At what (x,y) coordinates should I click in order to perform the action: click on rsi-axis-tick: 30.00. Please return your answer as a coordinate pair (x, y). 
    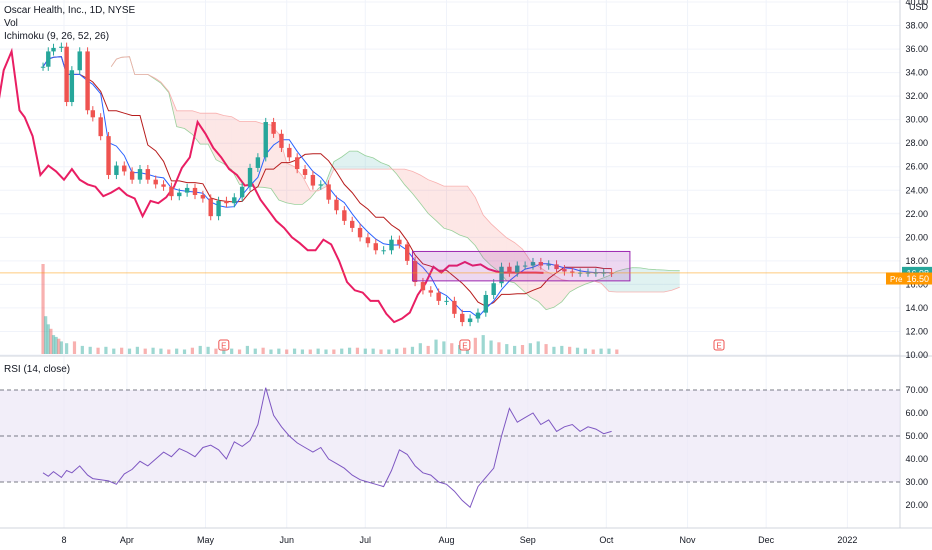
    Looking at the image, I should click on (916, 482).